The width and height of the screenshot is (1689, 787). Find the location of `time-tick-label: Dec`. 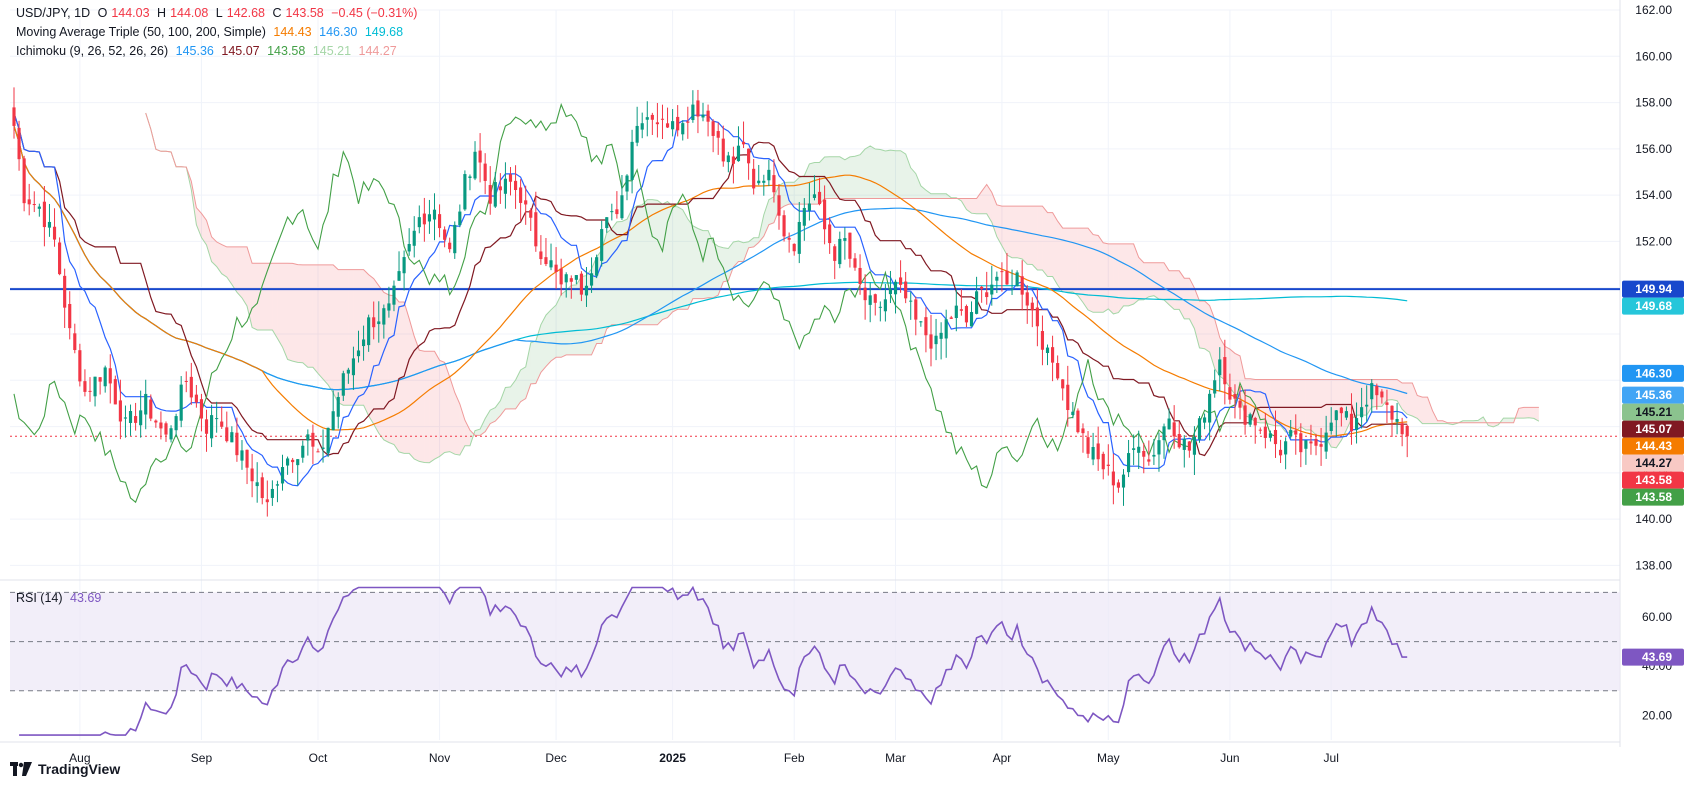

time-tick-label: Dec is located at coordinates (555, 758).